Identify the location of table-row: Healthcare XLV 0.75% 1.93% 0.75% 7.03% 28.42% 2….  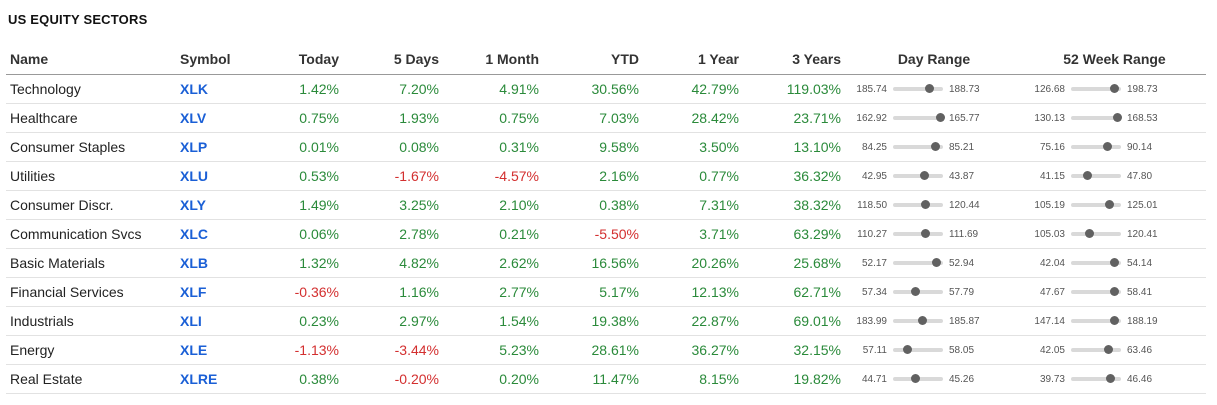
(606, 118).